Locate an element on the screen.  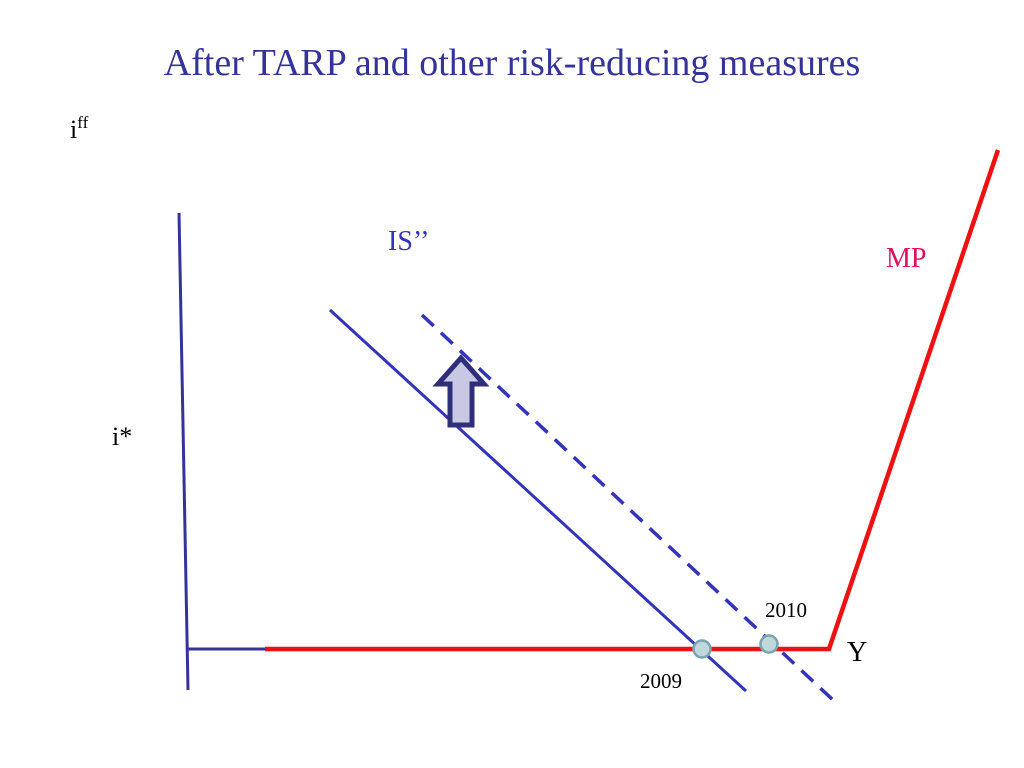
y-axis-label-base: i is located at coordinates (73, 129).